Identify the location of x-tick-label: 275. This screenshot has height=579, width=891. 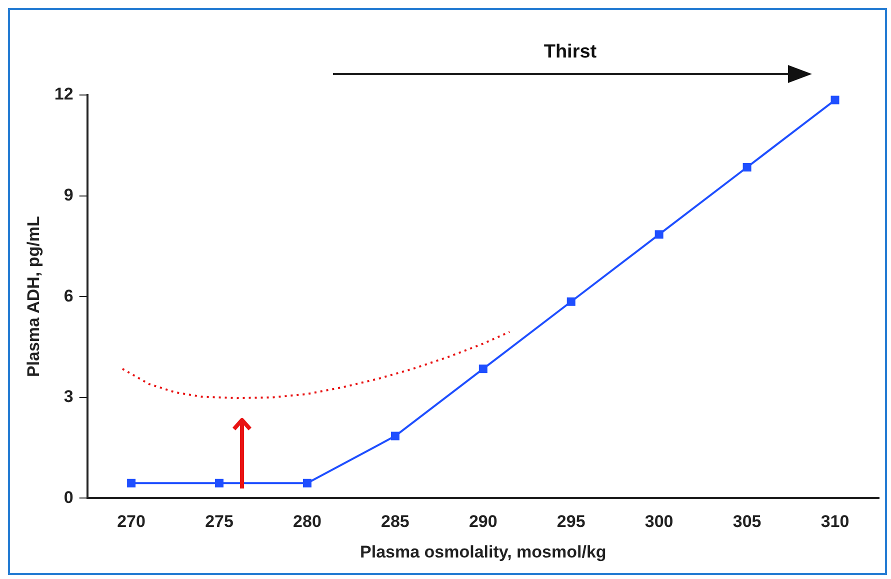
(219, 522).